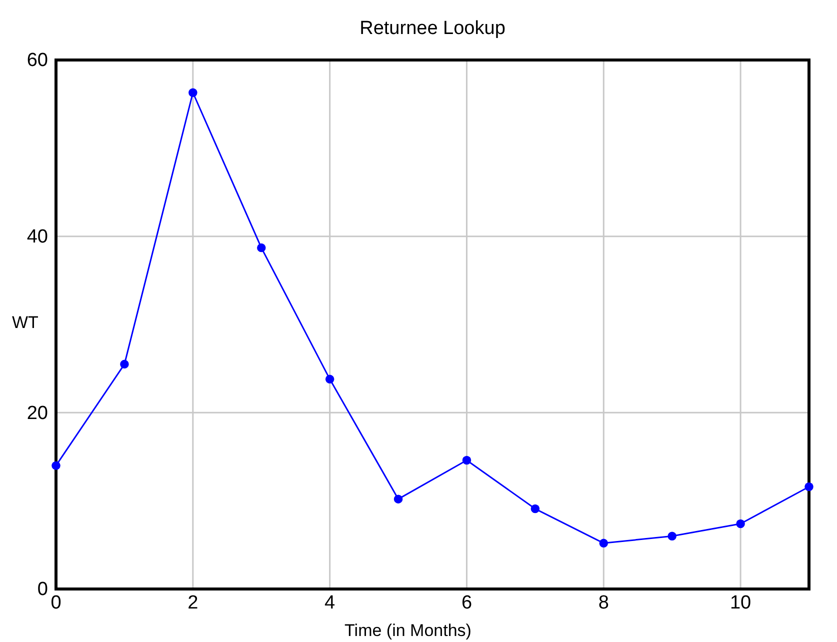 The width and height of the screenshot is (837, 642). What do you see at coordinates (37, 61) in the screenshot?
I see `y-tick-label: 60` at bounding box center [37, 61].